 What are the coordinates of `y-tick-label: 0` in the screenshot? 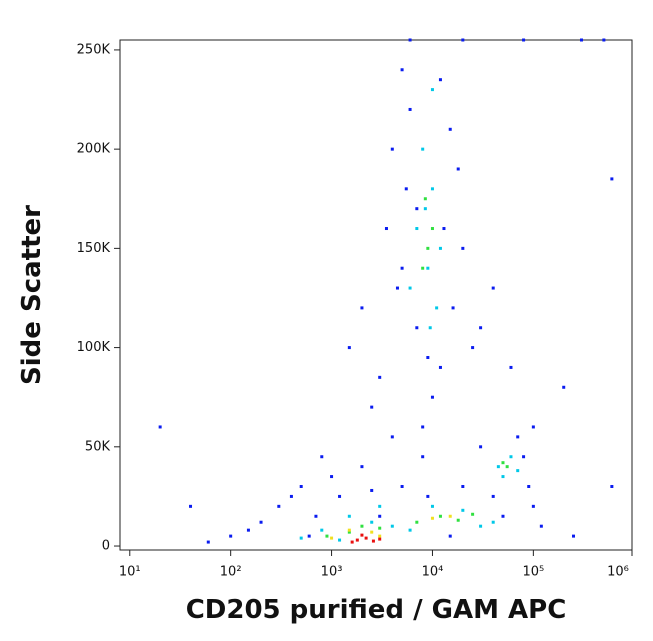 It's located at (106, 546).